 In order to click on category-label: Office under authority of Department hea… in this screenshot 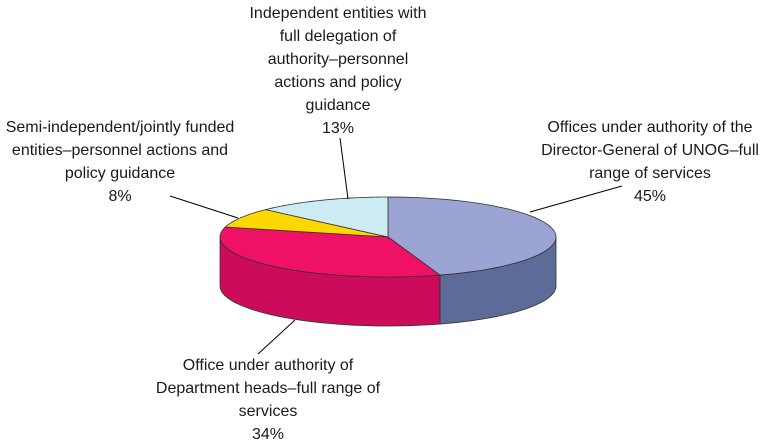, I will do `click(268, 388)`.